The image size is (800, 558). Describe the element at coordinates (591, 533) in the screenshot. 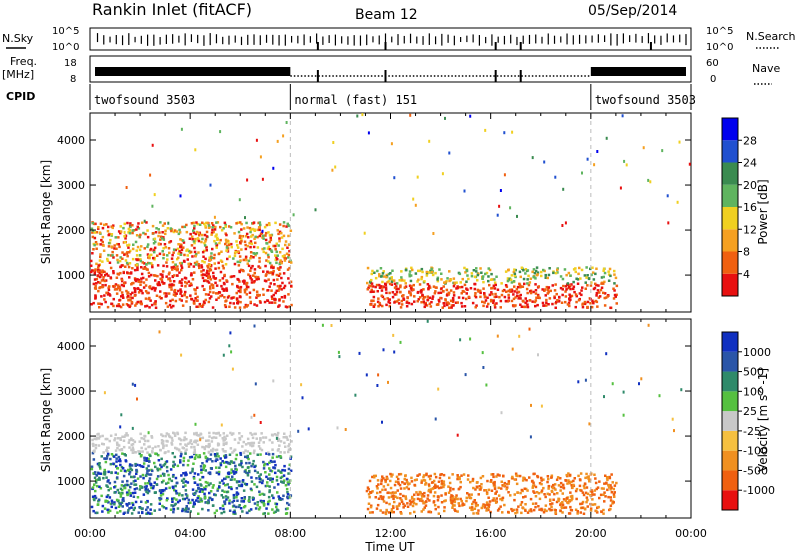

I see `xtick-label: 20:00` at that location.